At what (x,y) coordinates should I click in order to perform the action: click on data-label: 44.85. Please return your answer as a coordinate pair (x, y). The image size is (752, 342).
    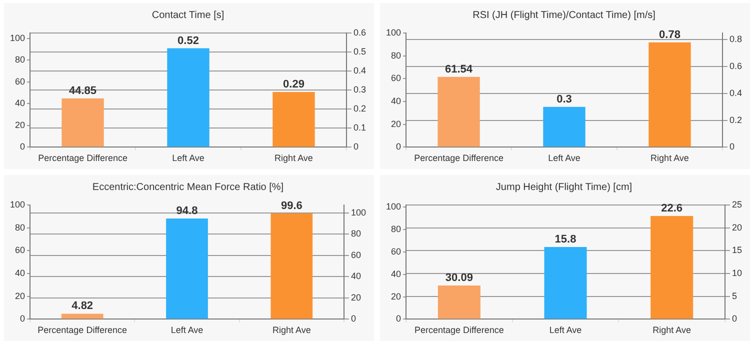
    Looking at the image, I should click on (82, 90).